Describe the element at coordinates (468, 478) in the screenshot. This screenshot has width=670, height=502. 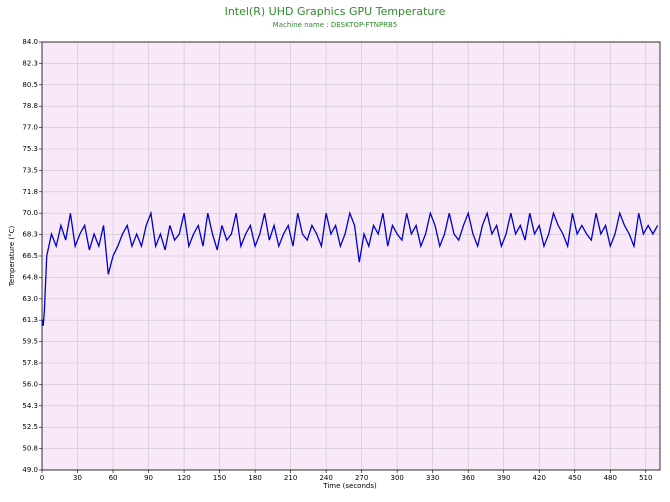
I see `x-tick-label: 360` at that location.